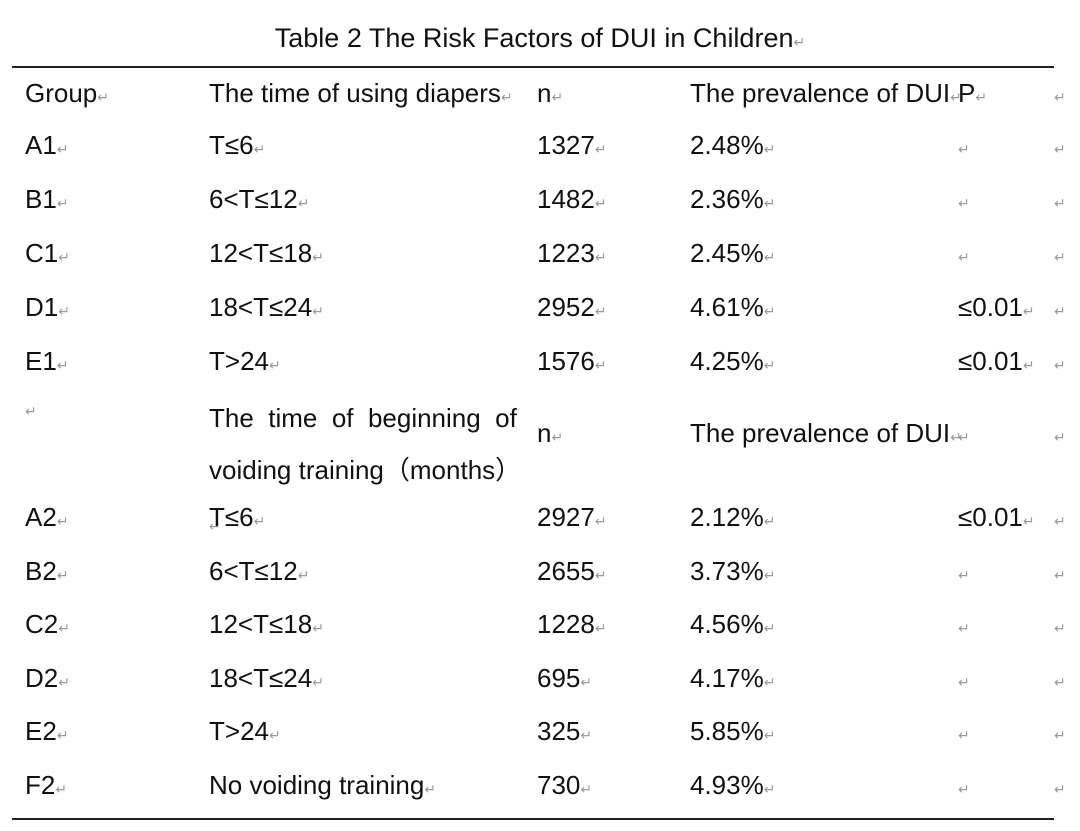 This screenshot has width=1080, height=831. What do you see at coordinates (42, 624) in the screenshot?
I see `group-cell-text: C2` at bounding box center [42, 624].